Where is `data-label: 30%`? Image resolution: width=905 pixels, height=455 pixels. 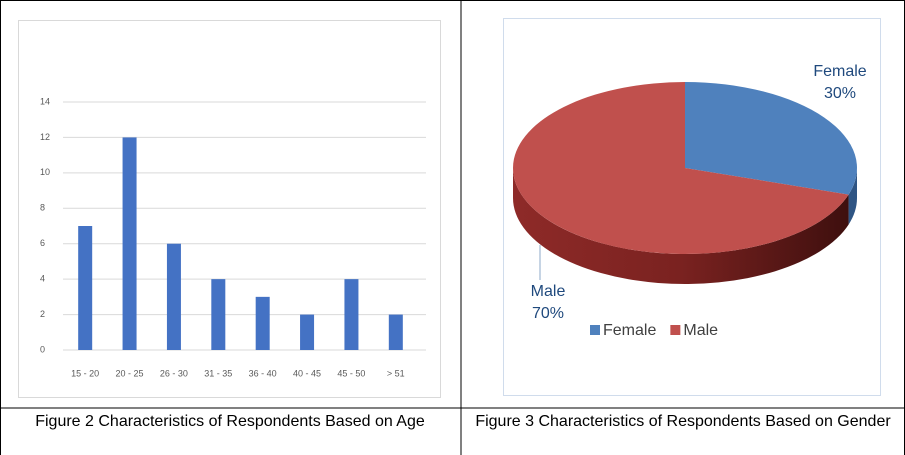
data-label: 30% is located at coordinates (840, 93).